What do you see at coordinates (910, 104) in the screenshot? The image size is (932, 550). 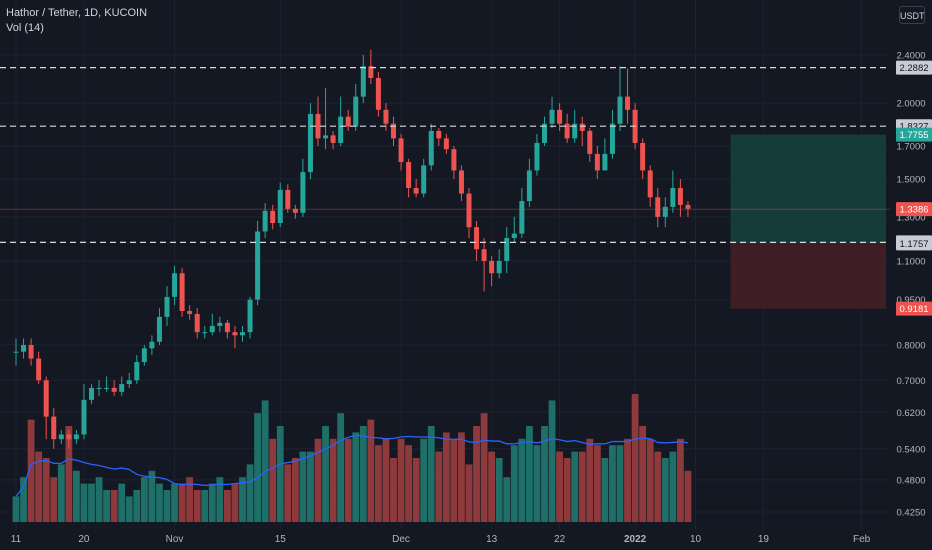 I see `y-tick-label: 2.0000` at bounding box center [910, 104].